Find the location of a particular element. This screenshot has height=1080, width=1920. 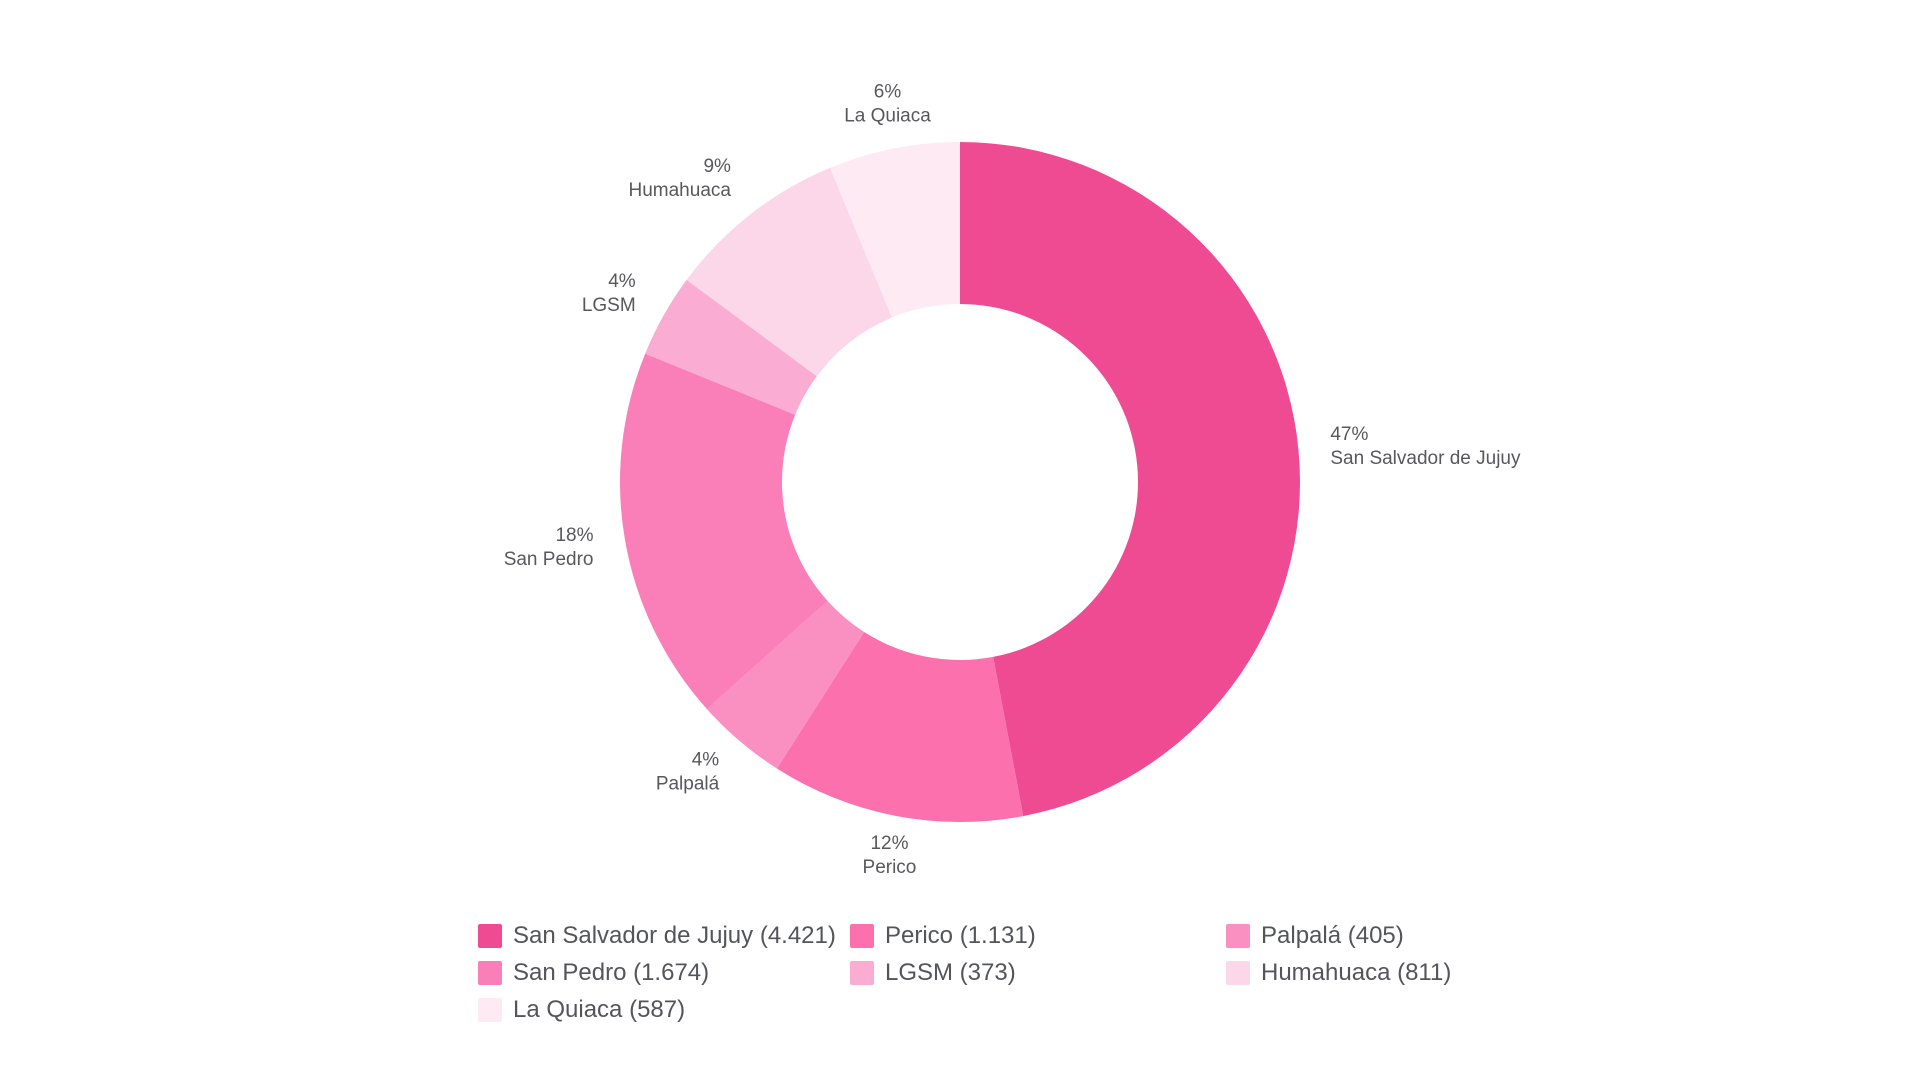

legend-label: Palpalá (405) is located at coordinates (1332, 935).